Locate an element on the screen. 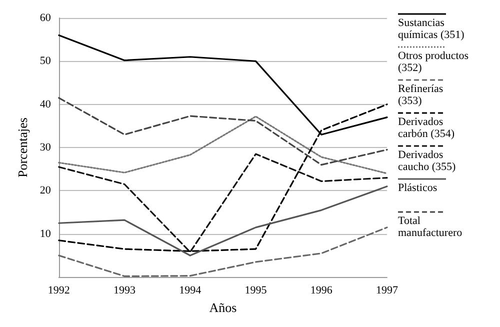  x-tick-label: 1994 is located at coordinates (190, 290).